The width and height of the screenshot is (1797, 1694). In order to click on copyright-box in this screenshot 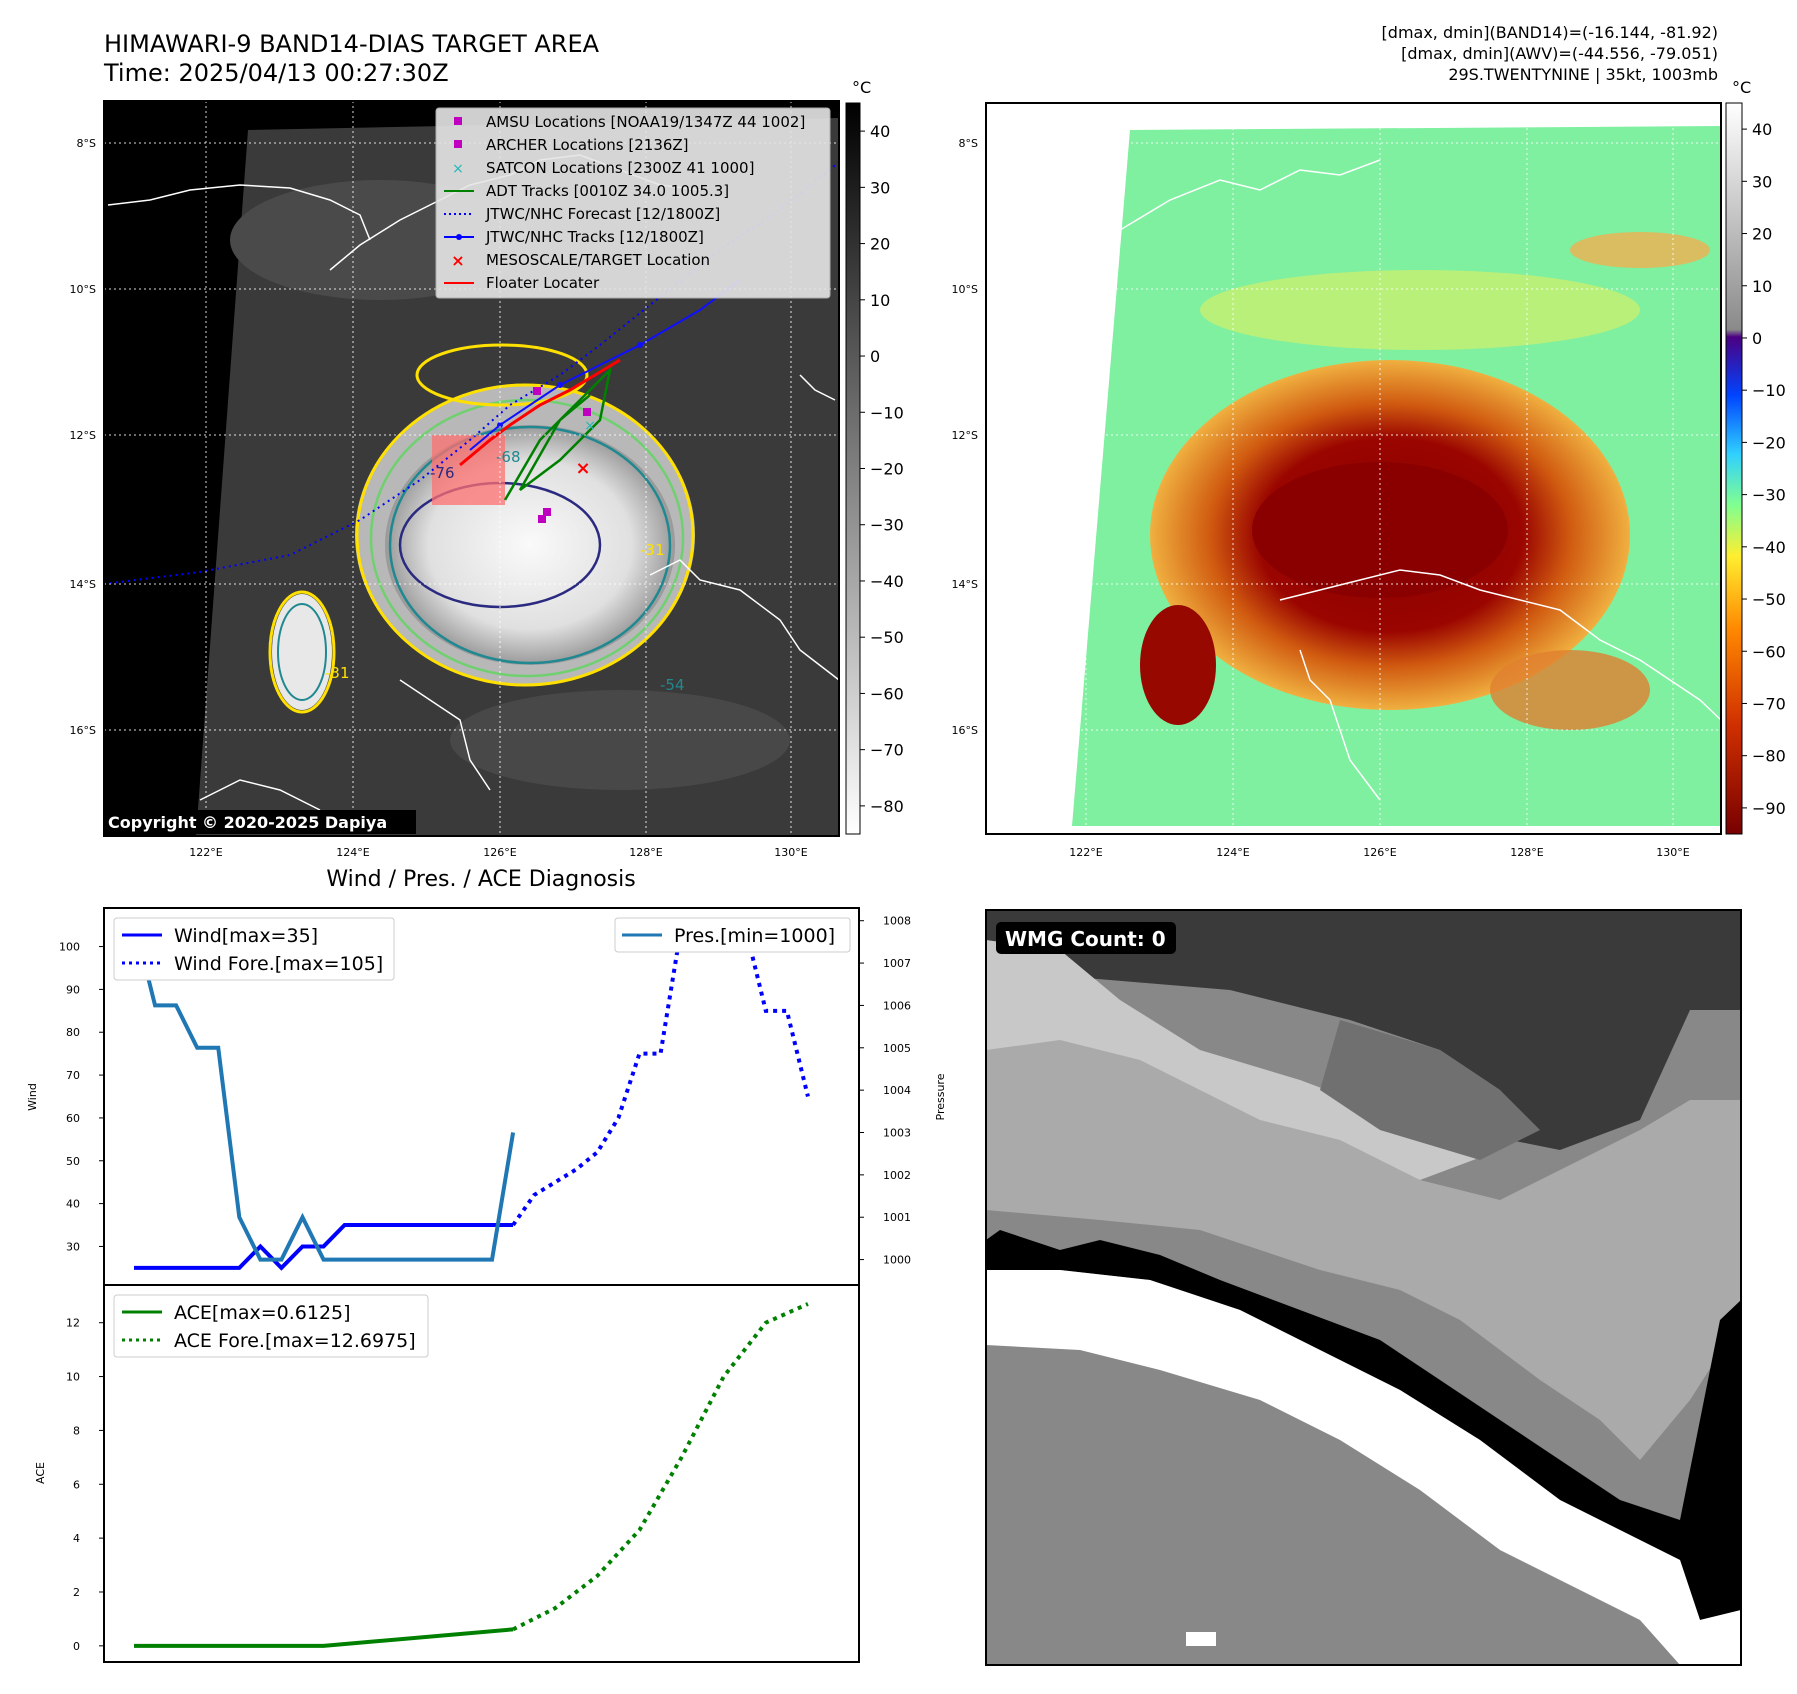, I will do `click(260, 822)`.